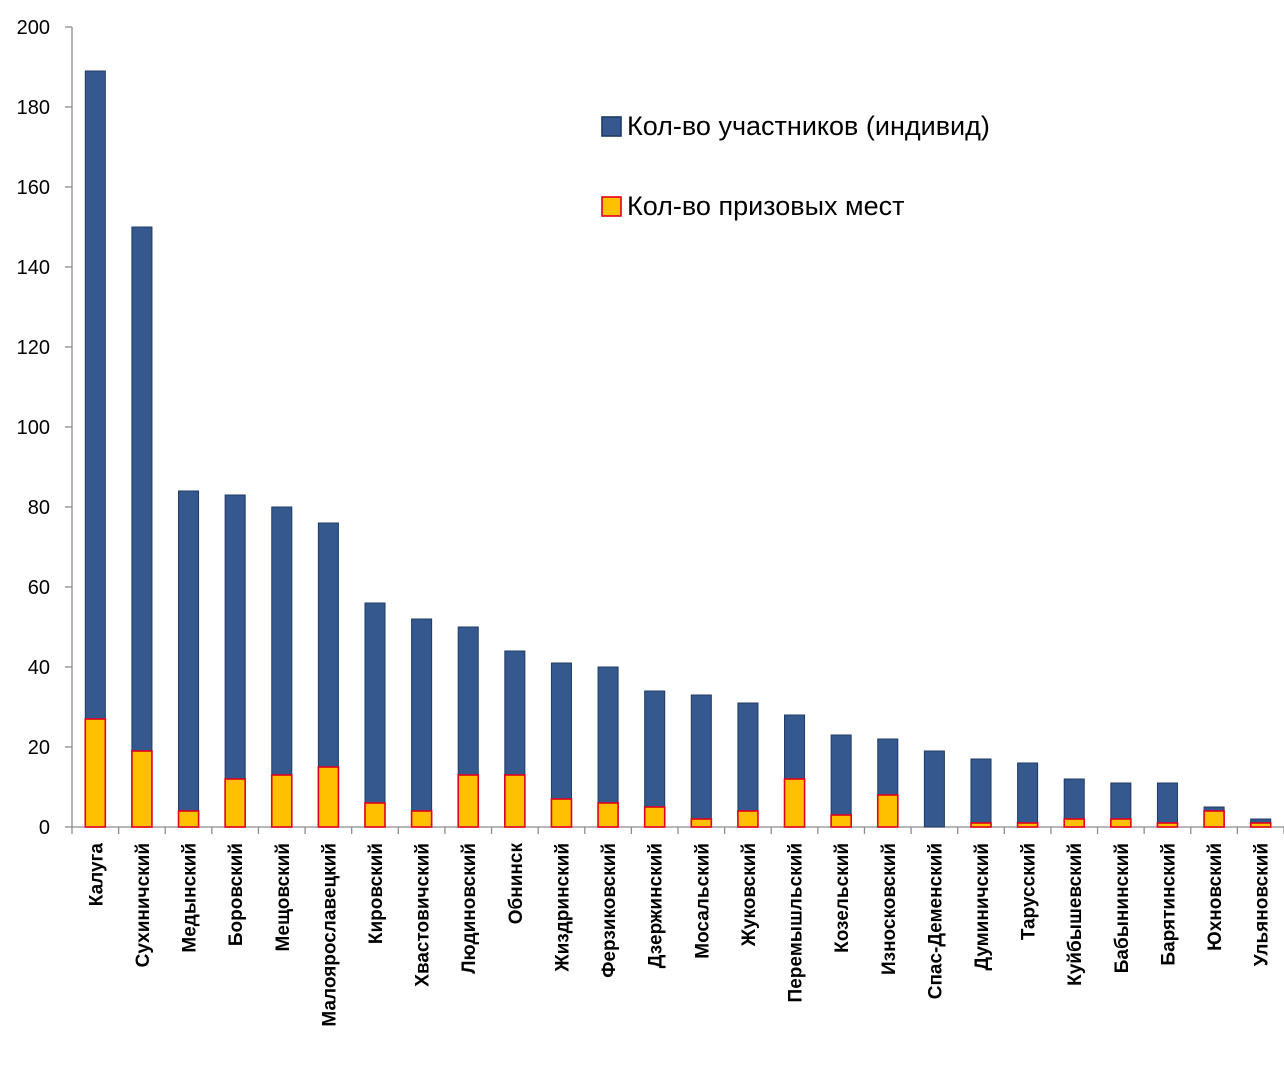 The height and width of the screenshot is (1077, 1284). Describe the element at coordinates (1029, 891) in the screenshot. I see `category-label: Тарусский` at that location.